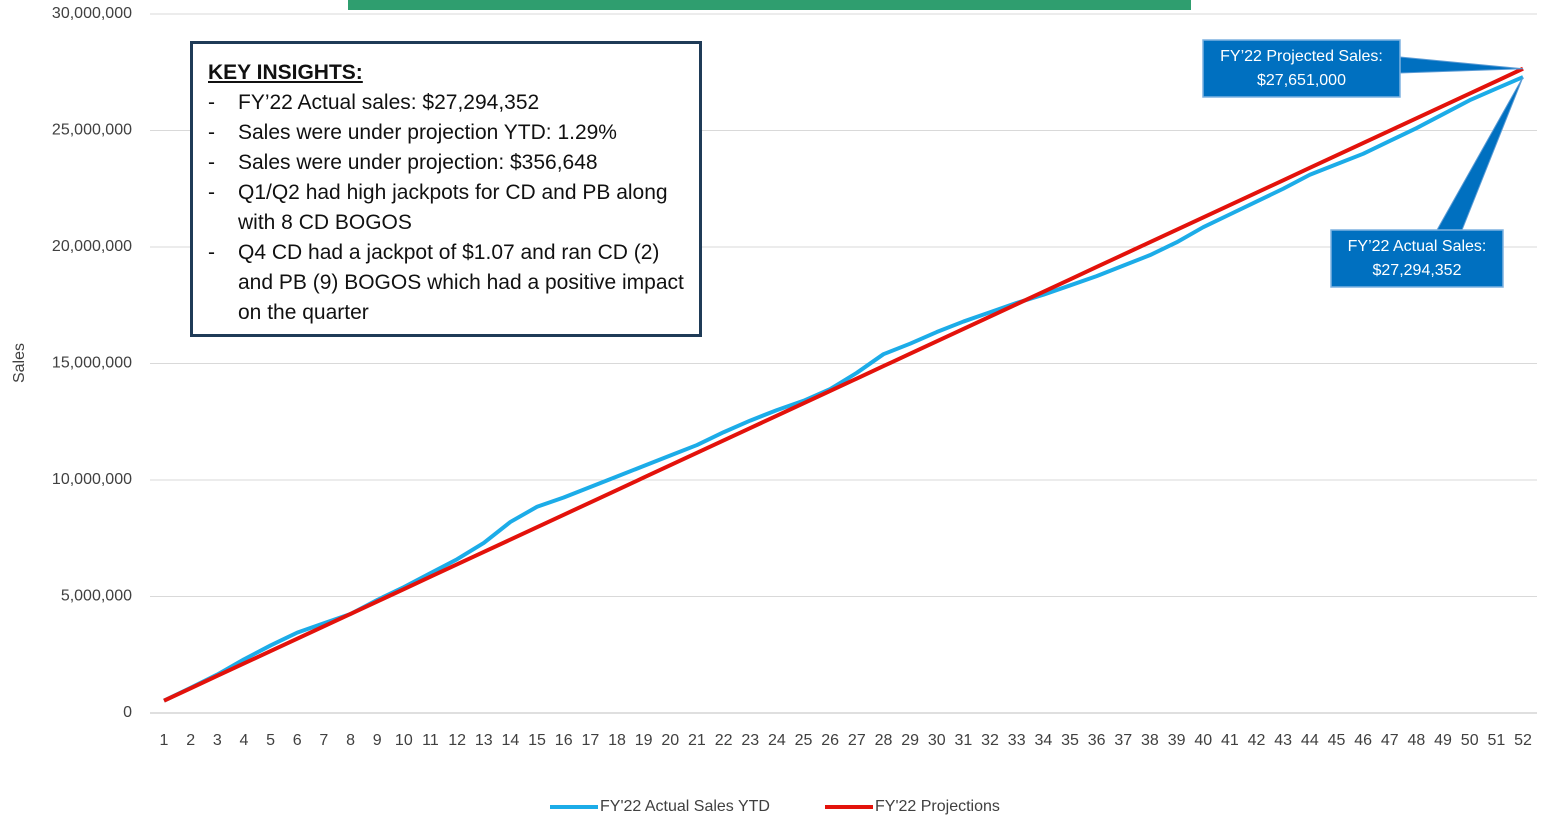 The height and width of the screenshot is (817, 1548). I want to click on x-tick-label: 1, so click(164, 740).